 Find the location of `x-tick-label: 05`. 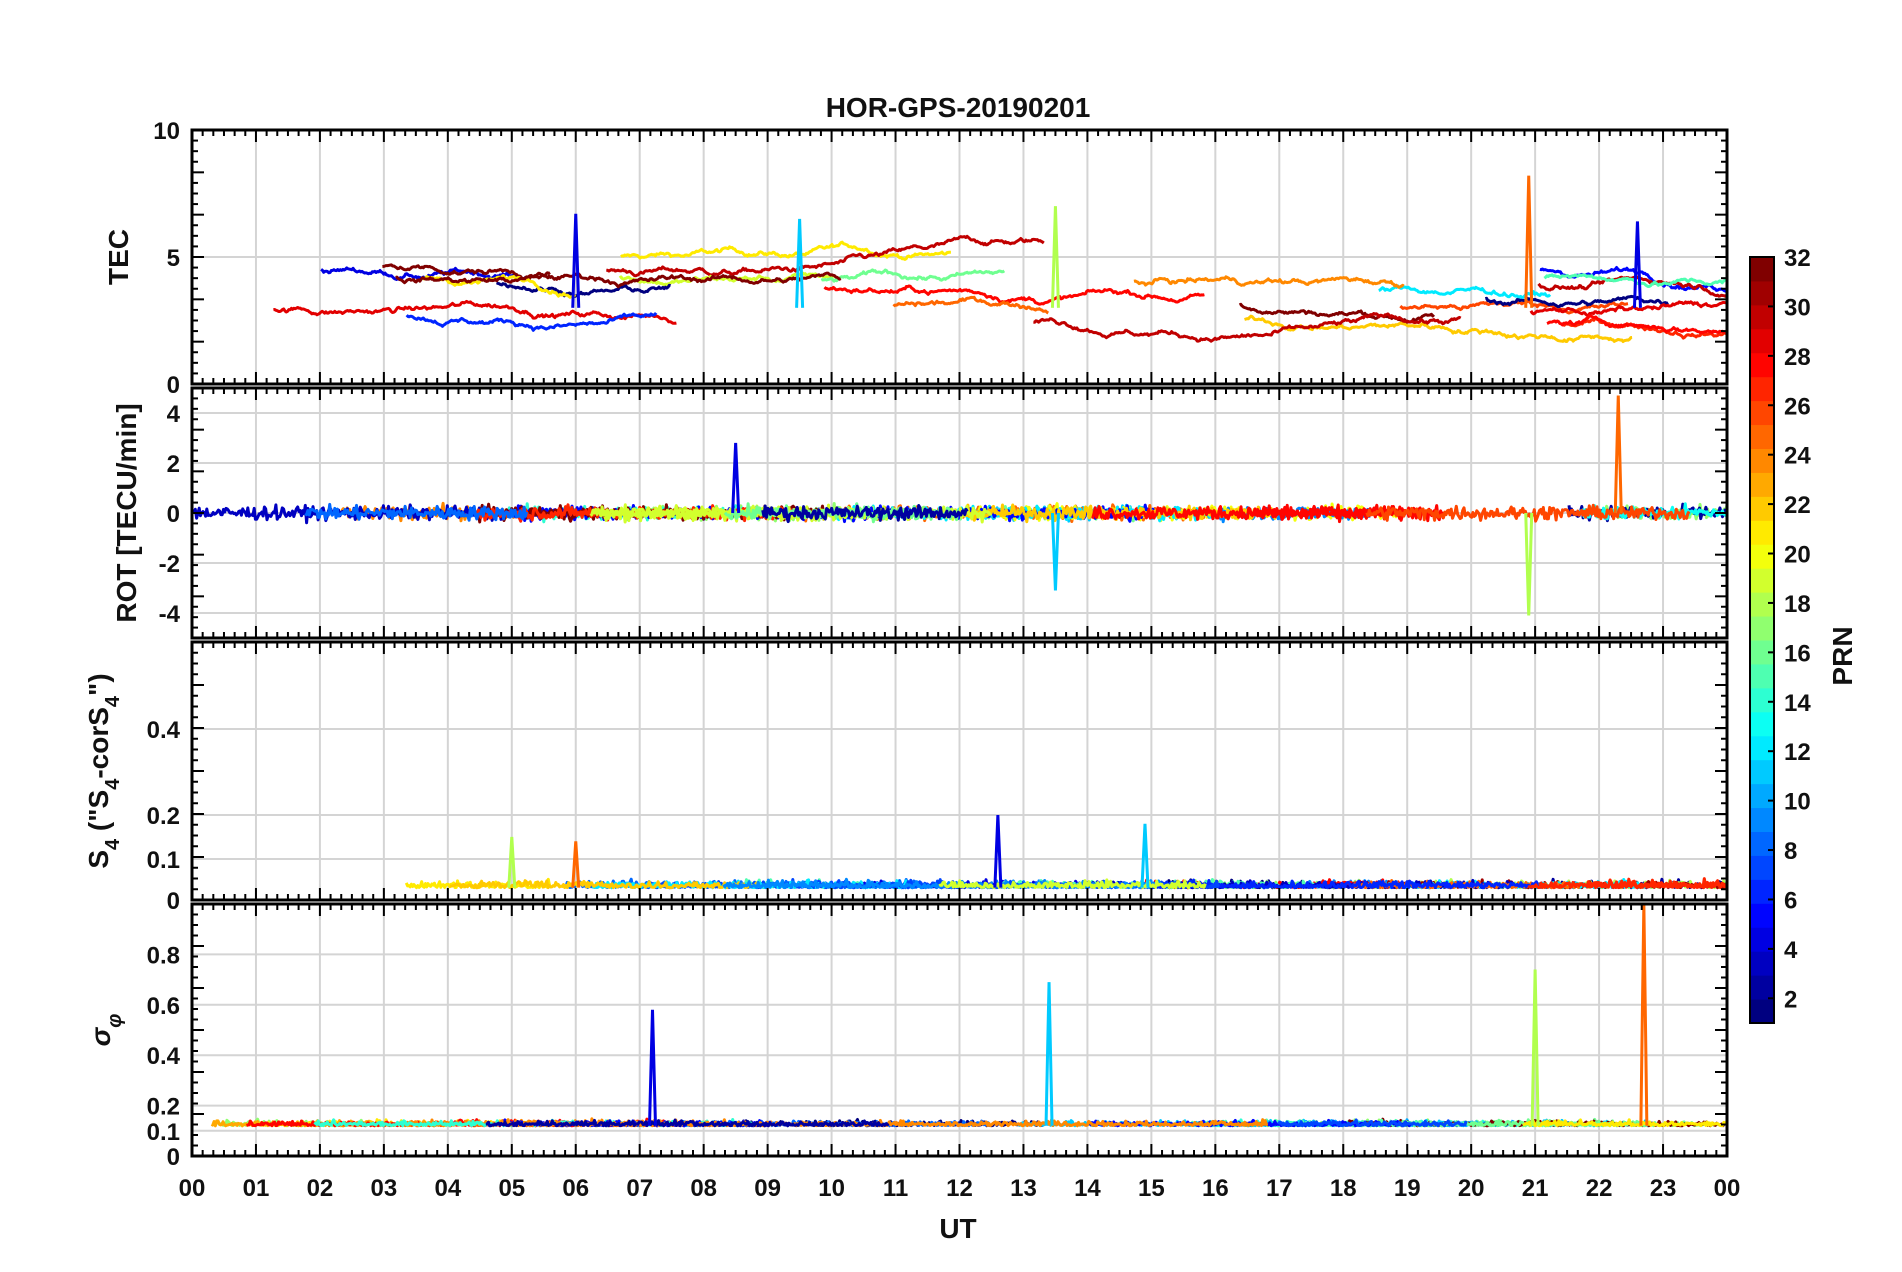

x-tick-label: 05 is located at coordinates (511, 1188).